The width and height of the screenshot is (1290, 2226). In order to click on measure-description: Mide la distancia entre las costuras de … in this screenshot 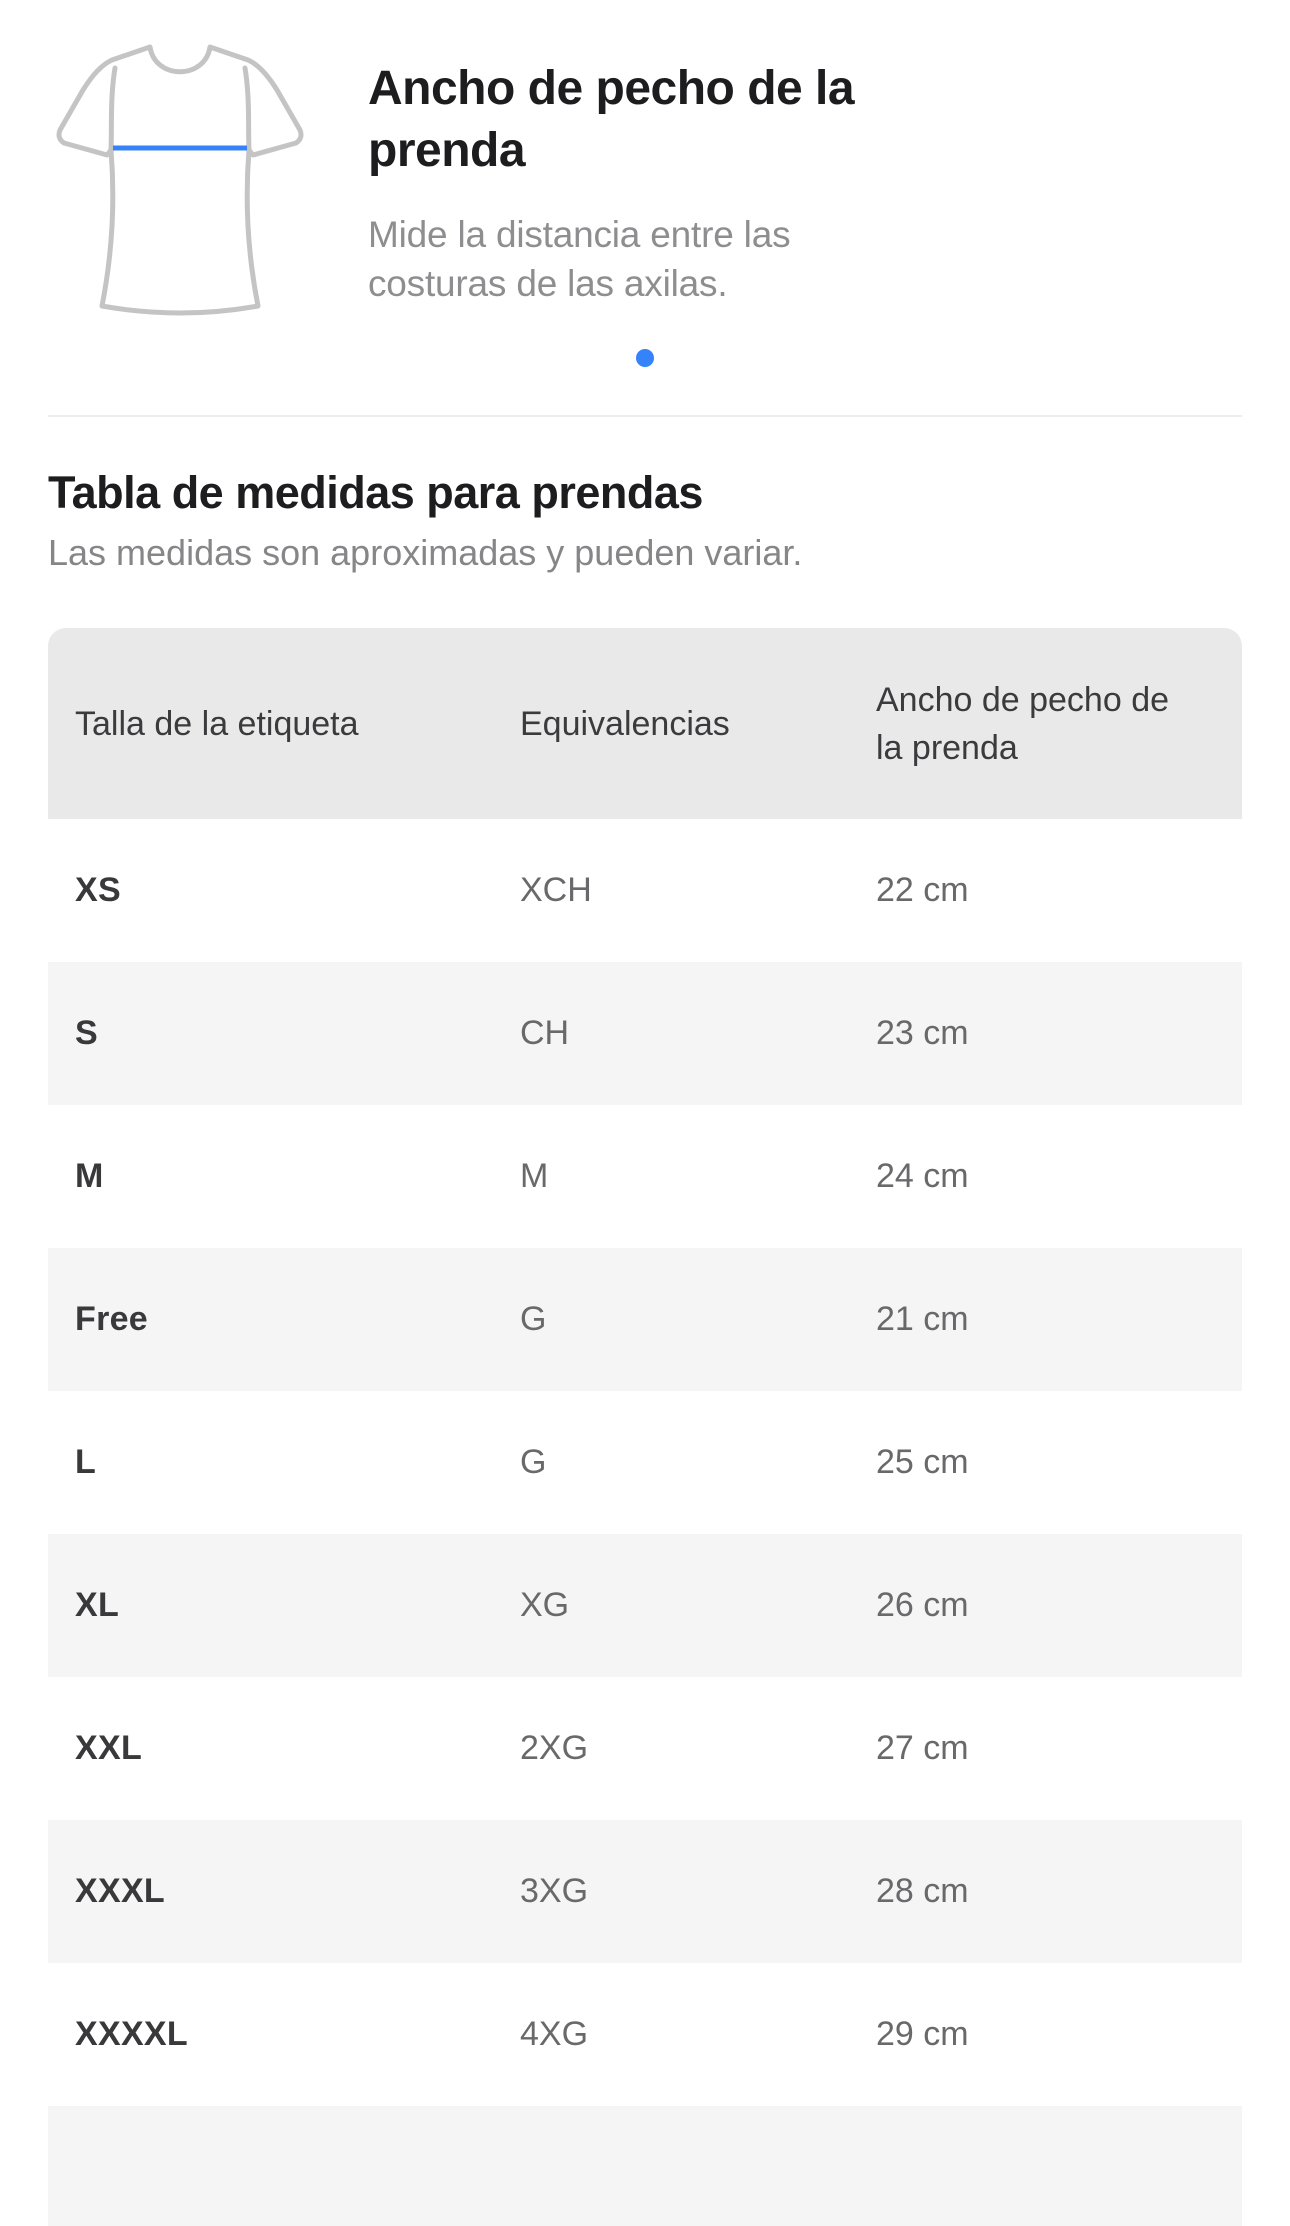, I will do `click(579, 259)`.